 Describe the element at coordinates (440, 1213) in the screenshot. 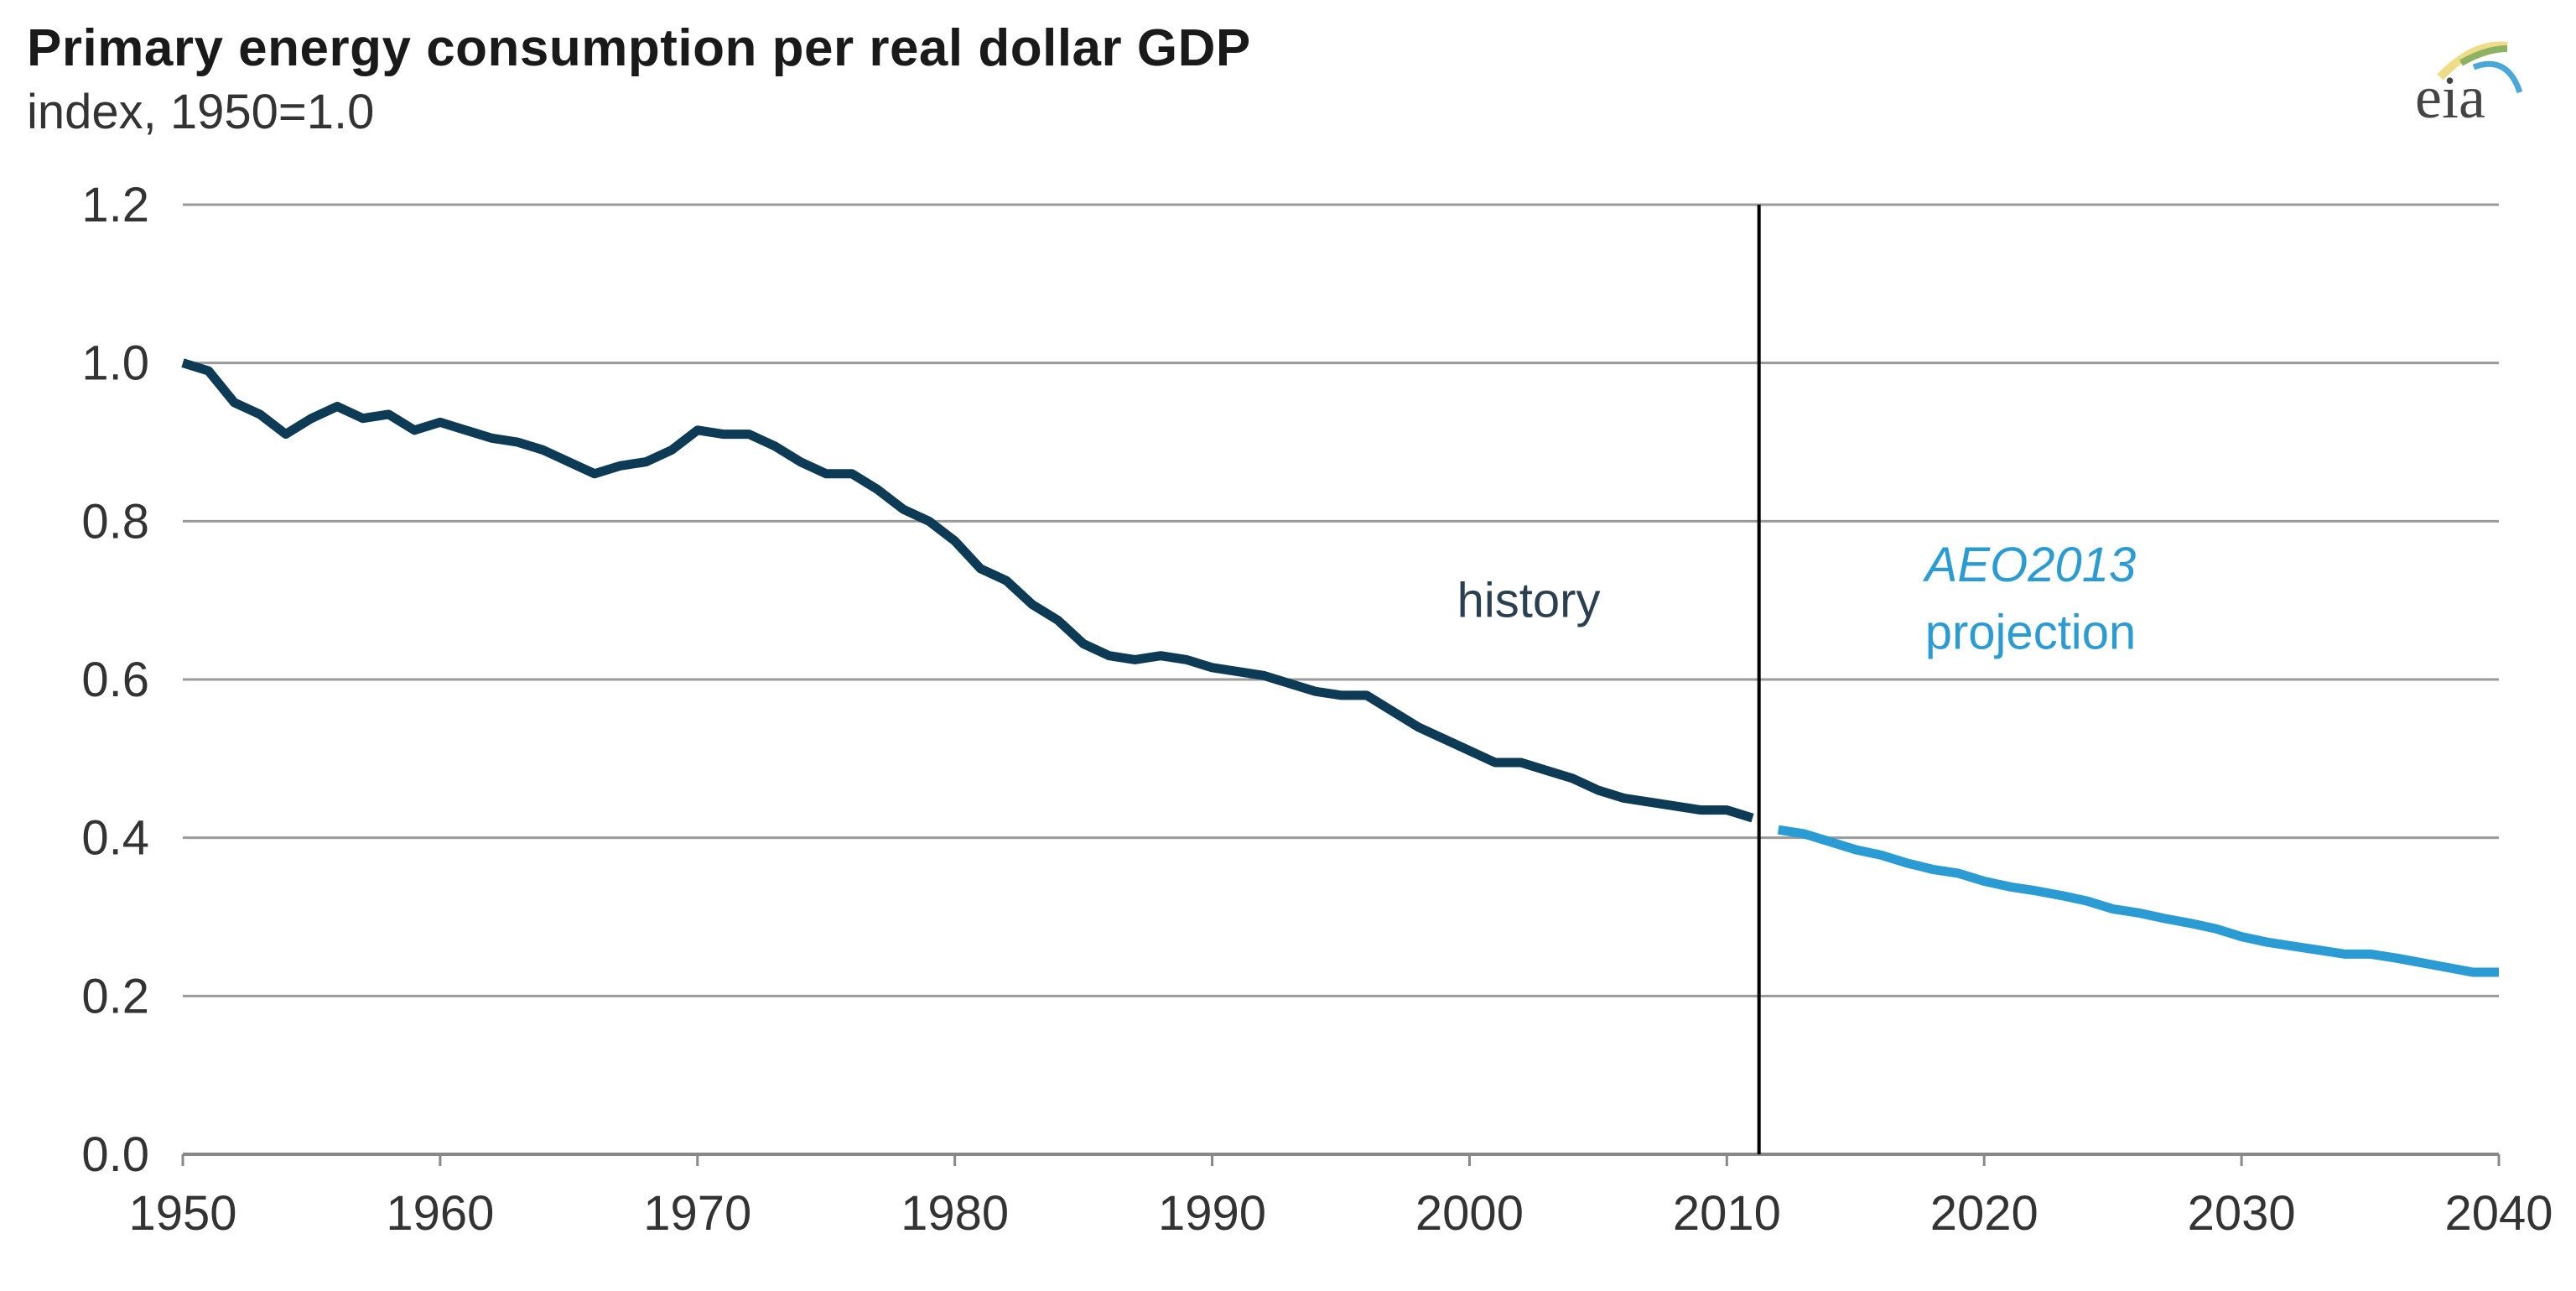

I see `x-tick-label: 1960` at that location.